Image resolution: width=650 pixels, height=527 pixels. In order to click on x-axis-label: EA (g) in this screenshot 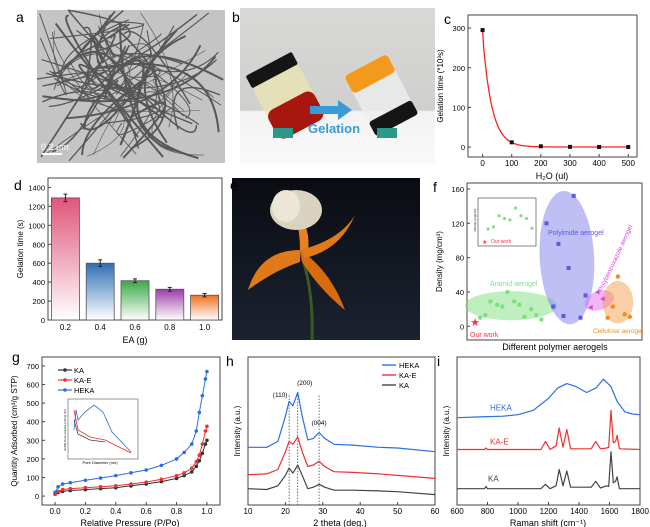, I will do `click(134, 340)`.